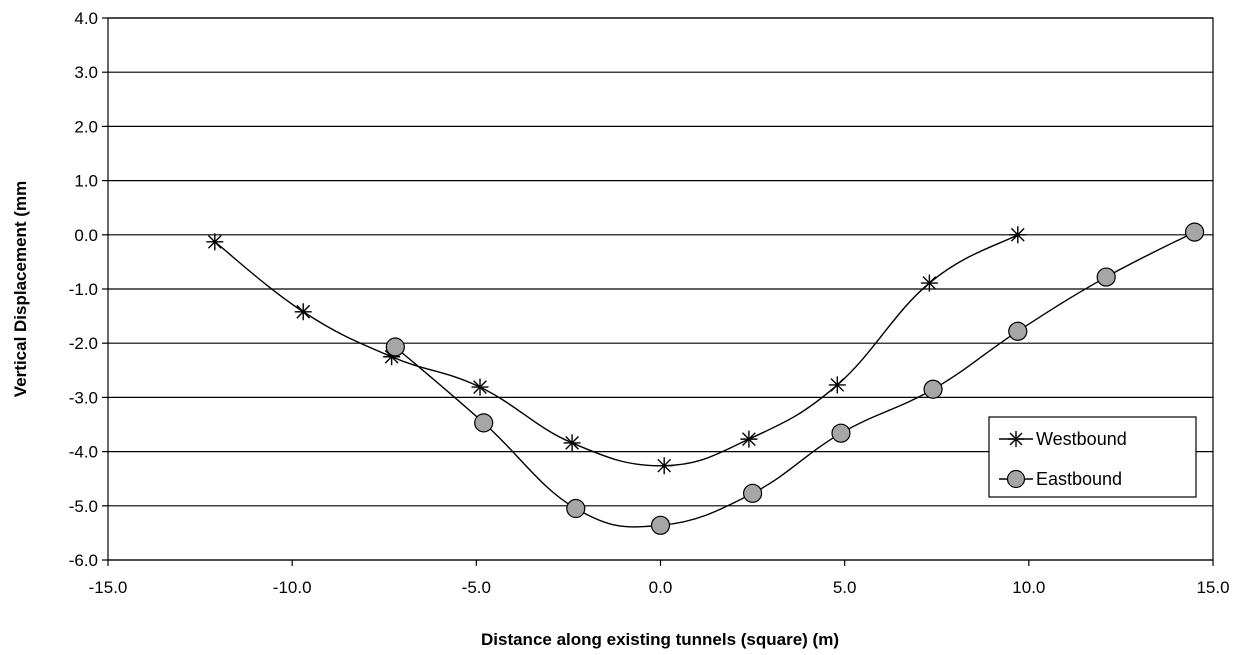 This screenshot has height=655, width=1244. Describe the element at coordinates (1016, 439) in the screenshot. I see `legend-westbound-marker` at that location.